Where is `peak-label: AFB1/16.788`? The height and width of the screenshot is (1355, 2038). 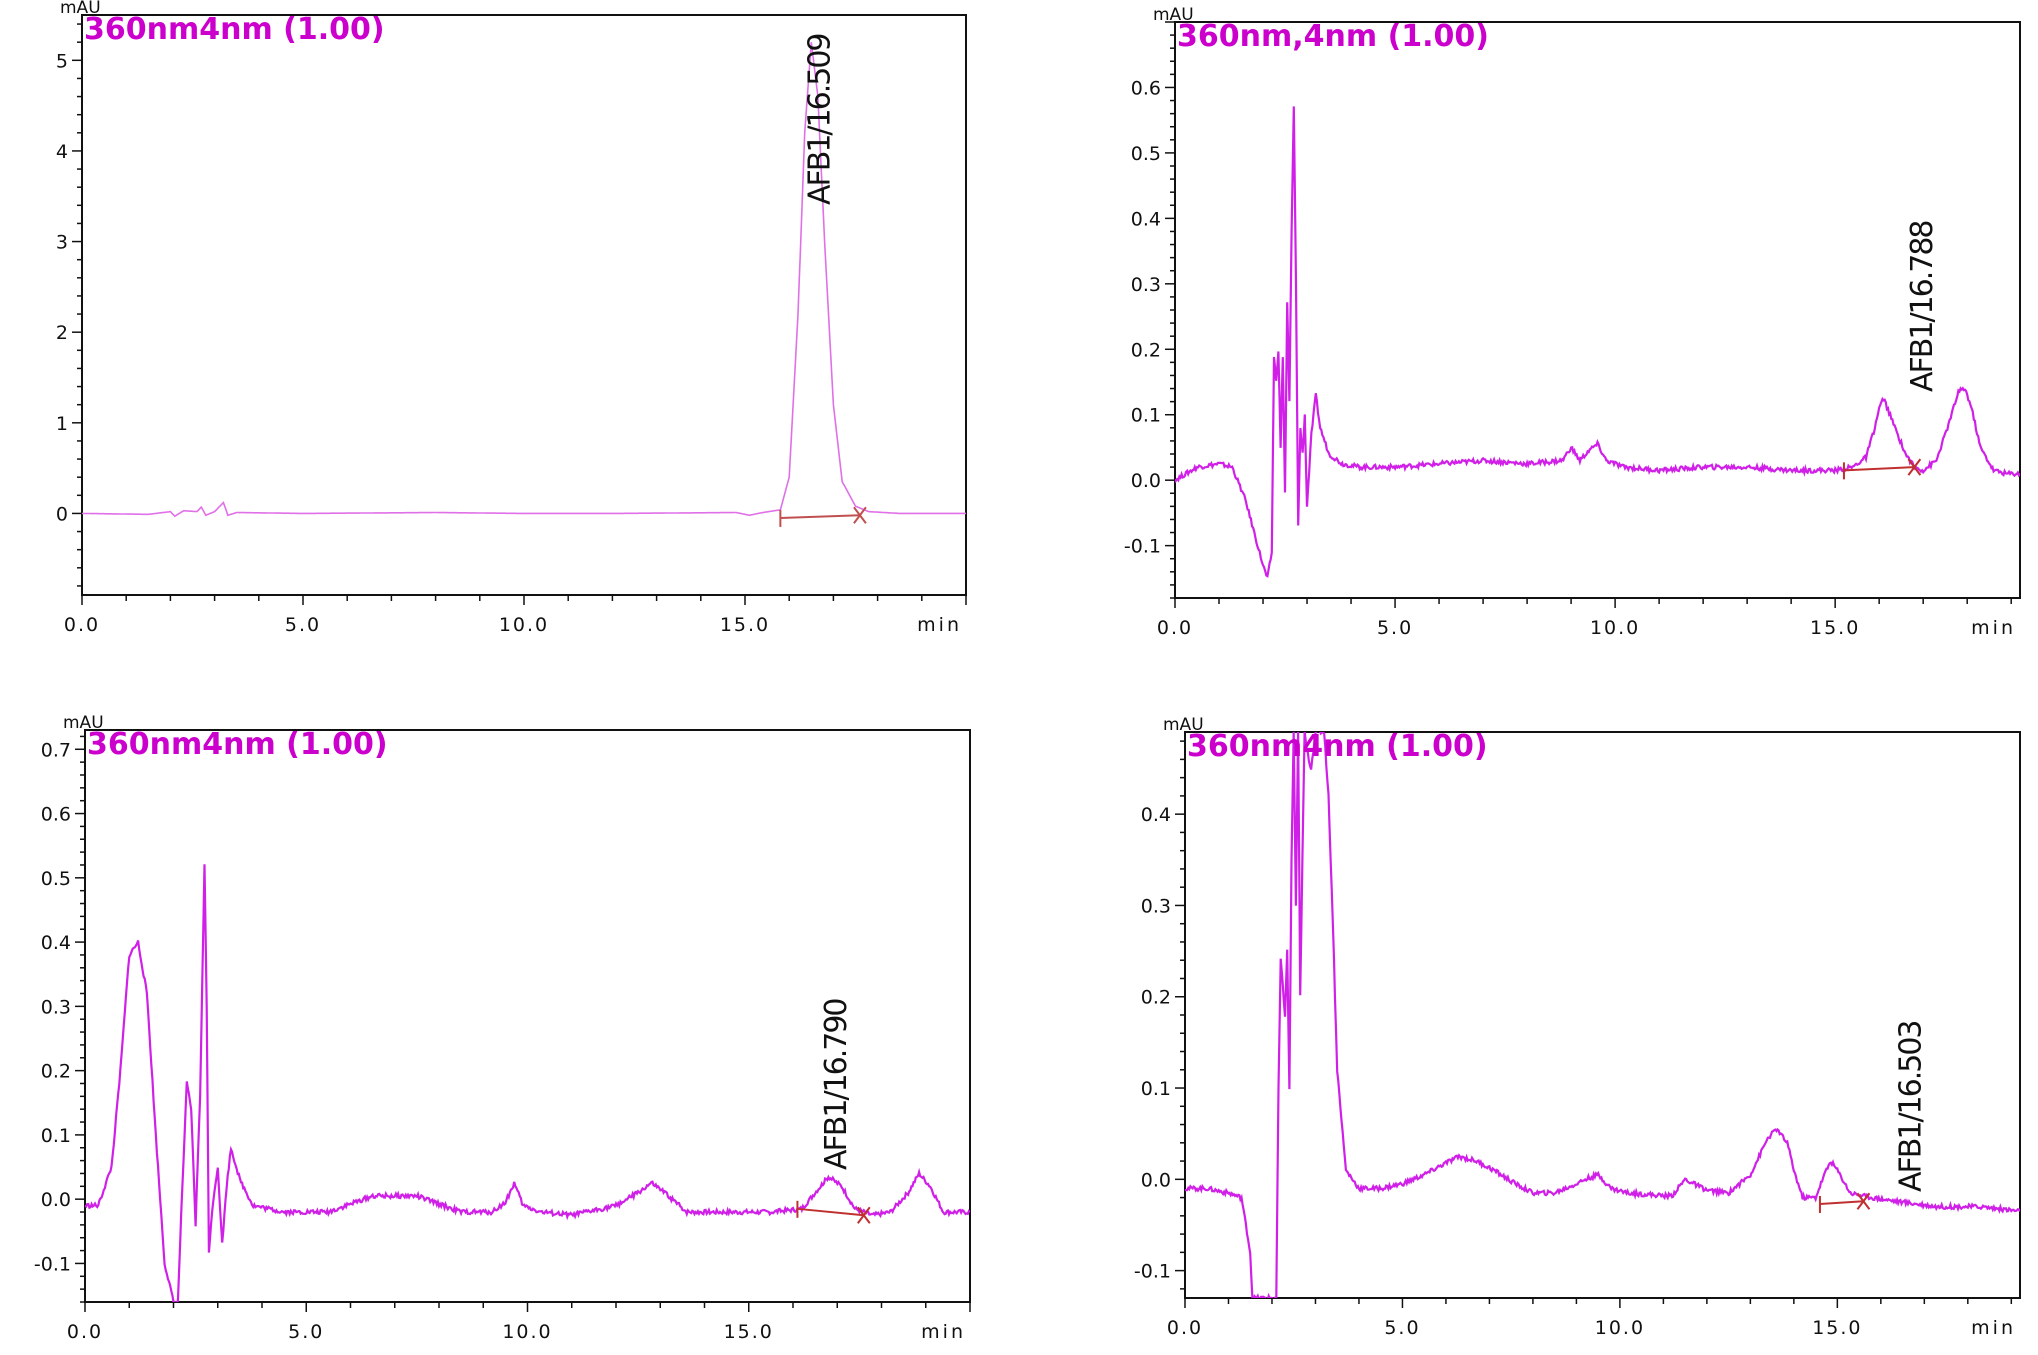 peak-label: AFB1/16.788 is located at coordinates (1922, 306).